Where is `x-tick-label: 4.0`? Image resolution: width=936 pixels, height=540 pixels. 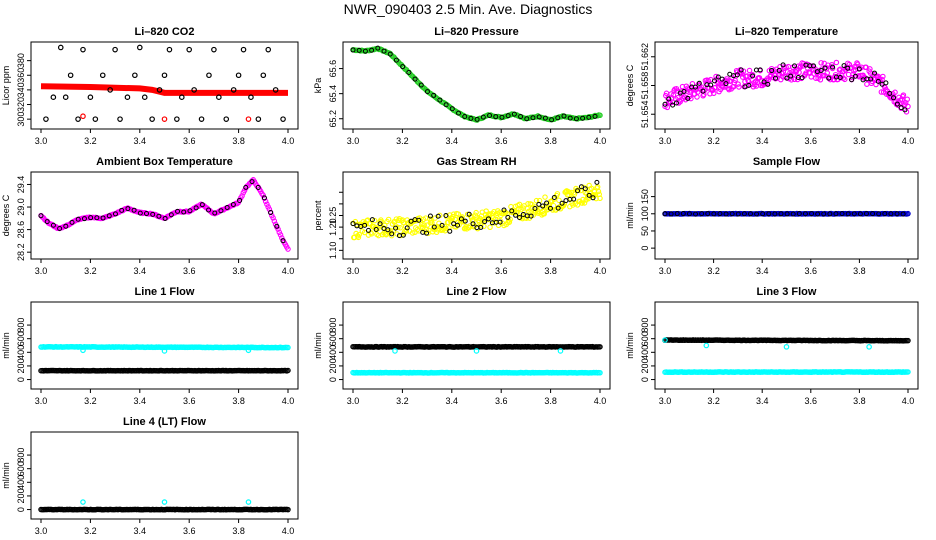 x-tick-label: 4.0 is located at coordinates (288, 271).